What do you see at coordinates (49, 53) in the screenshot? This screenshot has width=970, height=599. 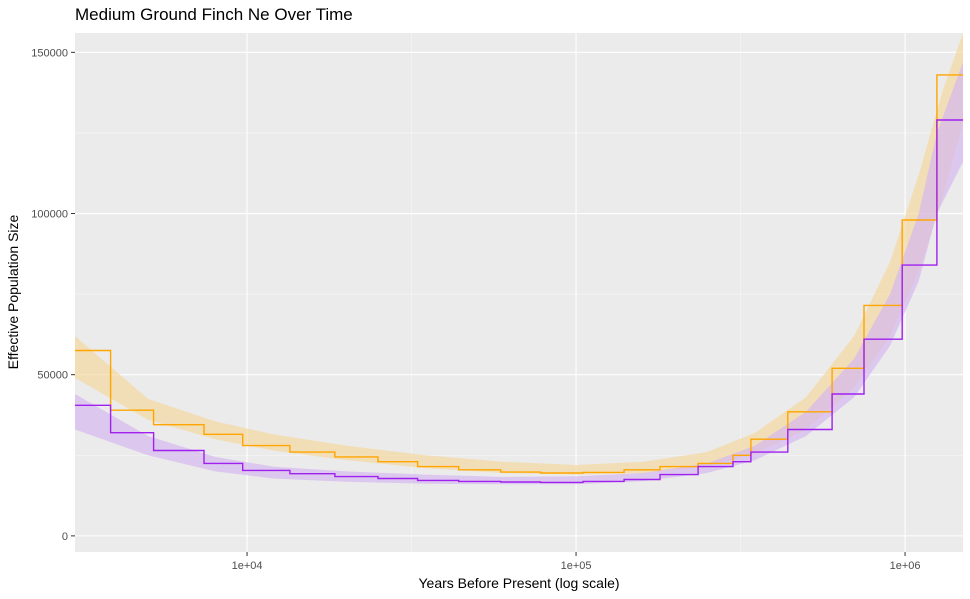 I see `y-tick-label: 150000` at bounding box center [49, 53].